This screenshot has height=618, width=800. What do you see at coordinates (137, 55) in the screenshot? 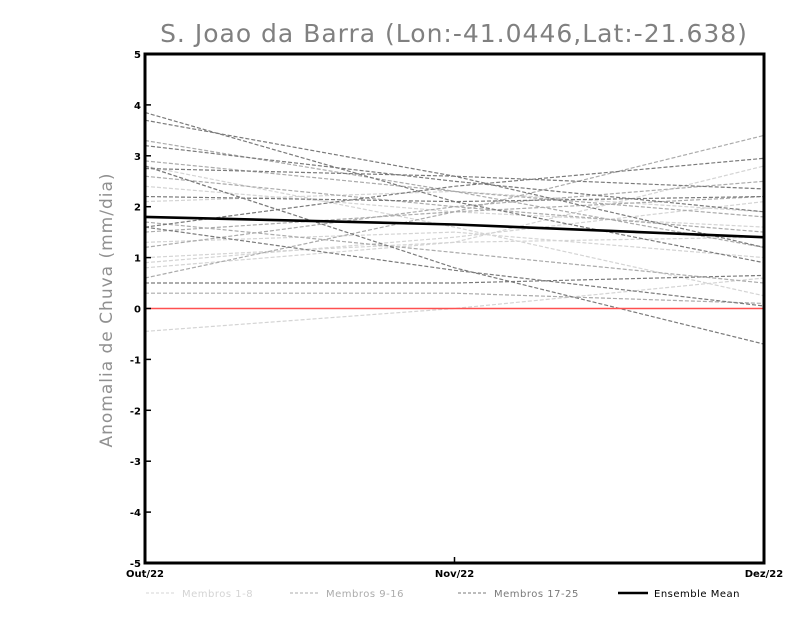
I see `y-tick-label: 5` at bounding box center [137, 55].